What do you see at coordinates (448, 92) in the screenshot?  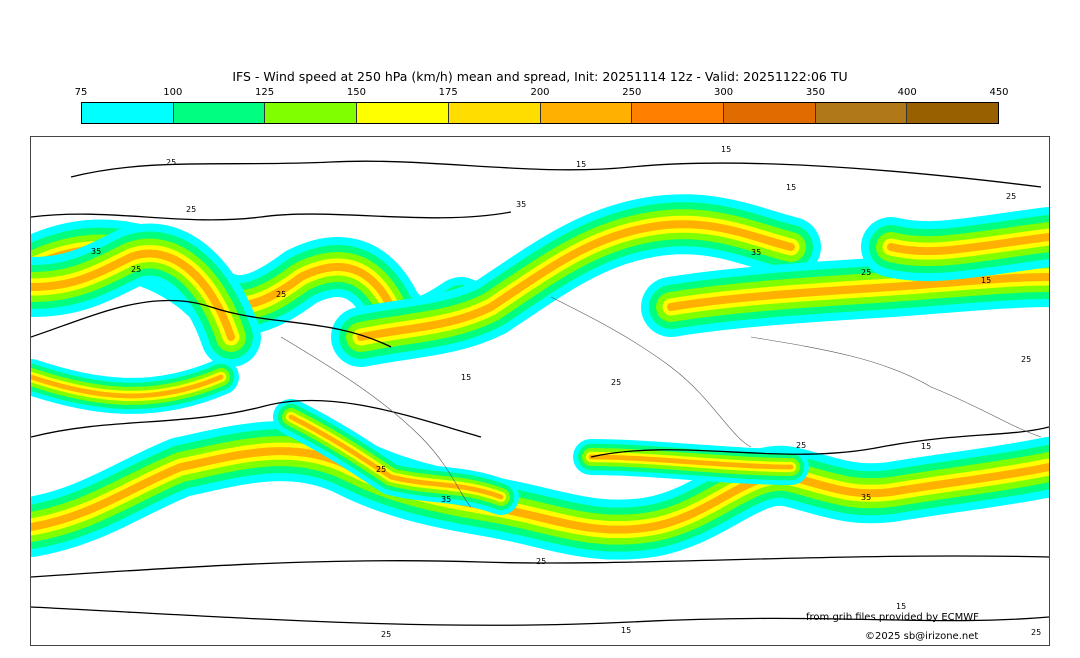 I see `colorbar-tick: 175` at bounding box center [448, 92].